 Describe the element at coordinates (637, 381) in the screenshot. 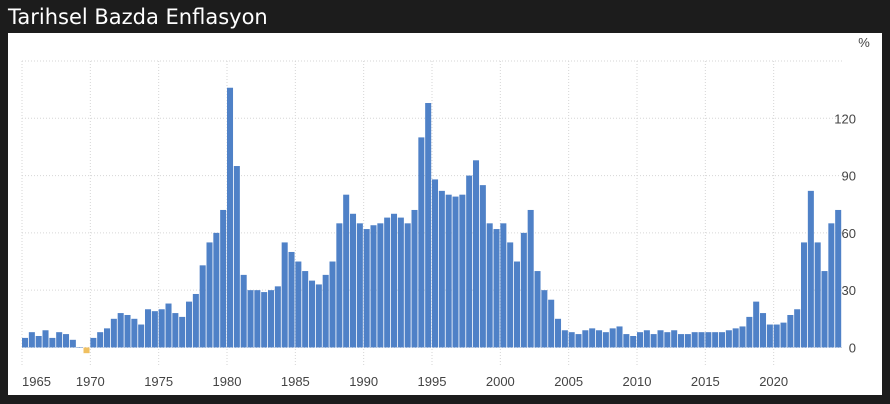

I see `x-tick-label: 2010` at that location.